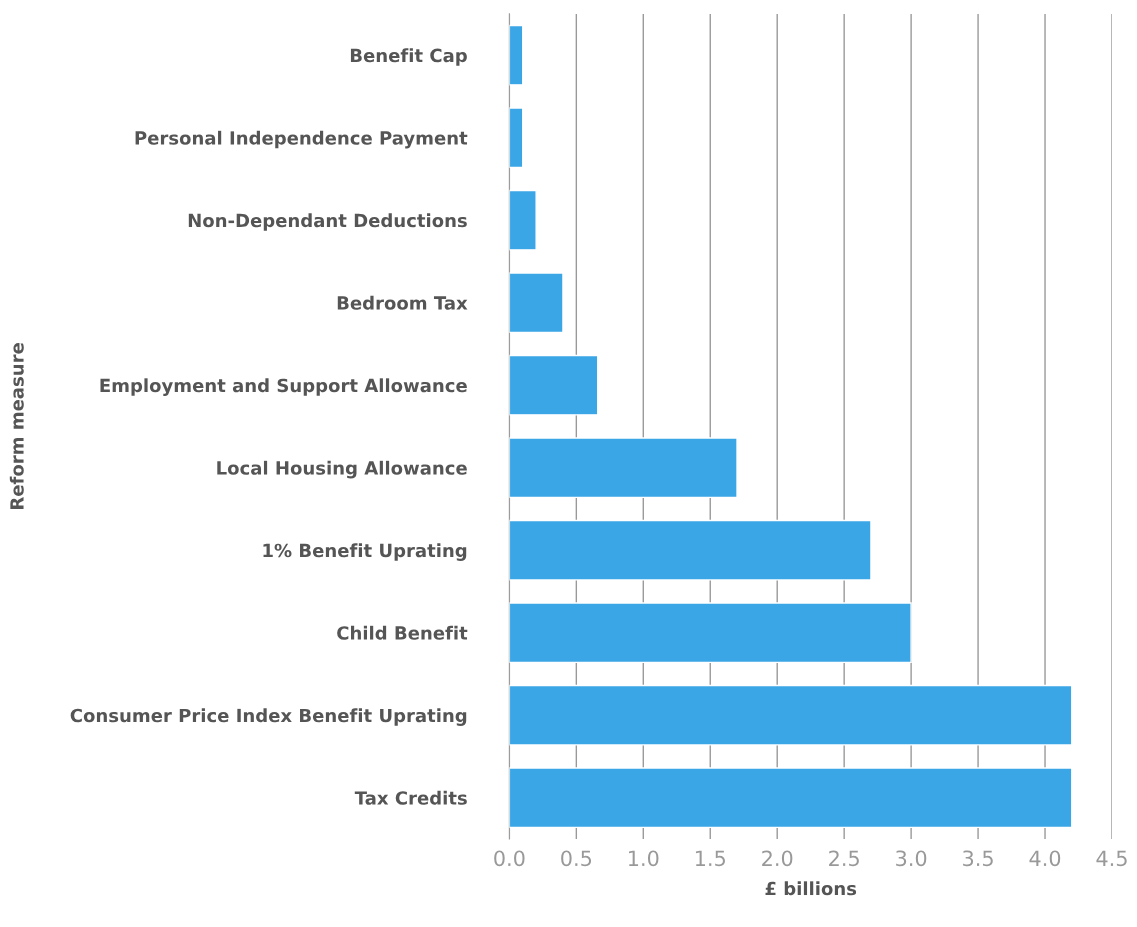 This screenshot has width=1137, height=927. I want to click on x-tick-label: 2.0, so click(777, 858).